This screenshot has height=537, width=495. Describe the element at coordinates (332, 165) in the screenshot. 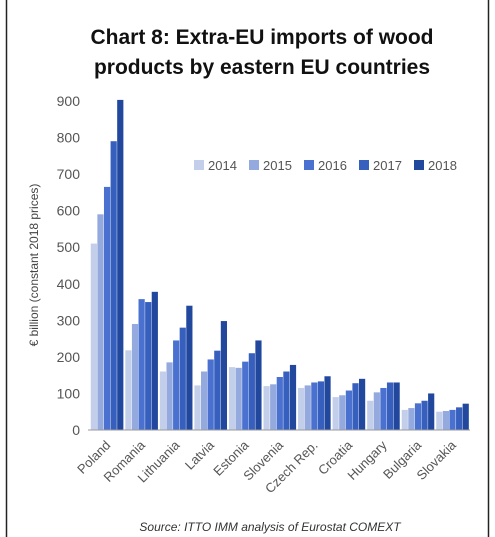

I see `legend-label: 2016` at that location.